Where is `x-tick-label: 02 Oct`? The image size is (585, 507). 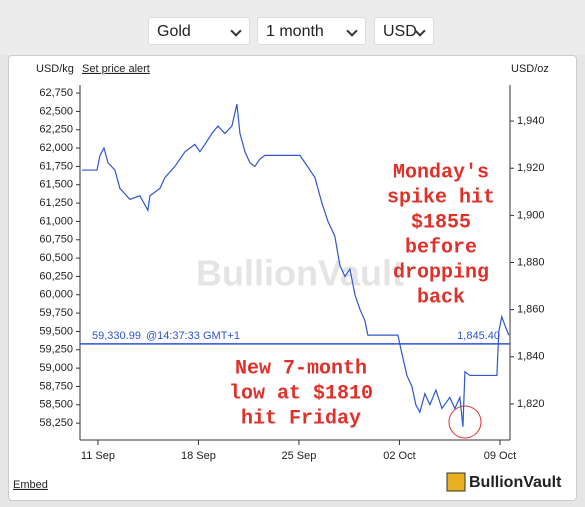 x-tick-label: 02 Oct is located at coordinates (399, 456).